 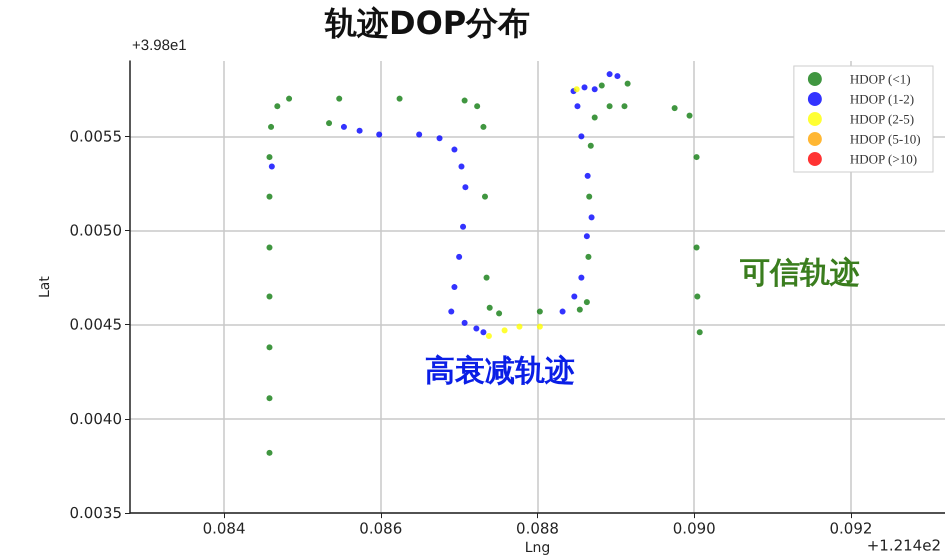 I want to click on text: +1.214e2, so click(x=904, y=545).